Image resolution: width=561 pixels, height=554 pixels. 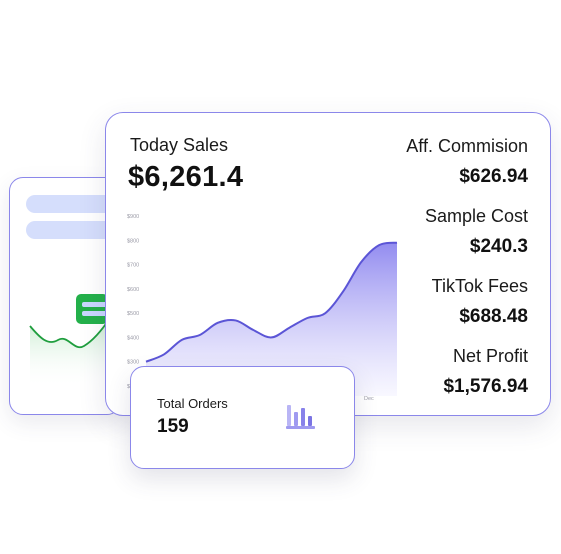 I want to click on y-tick-label: $400, so click(x=133, y=338).